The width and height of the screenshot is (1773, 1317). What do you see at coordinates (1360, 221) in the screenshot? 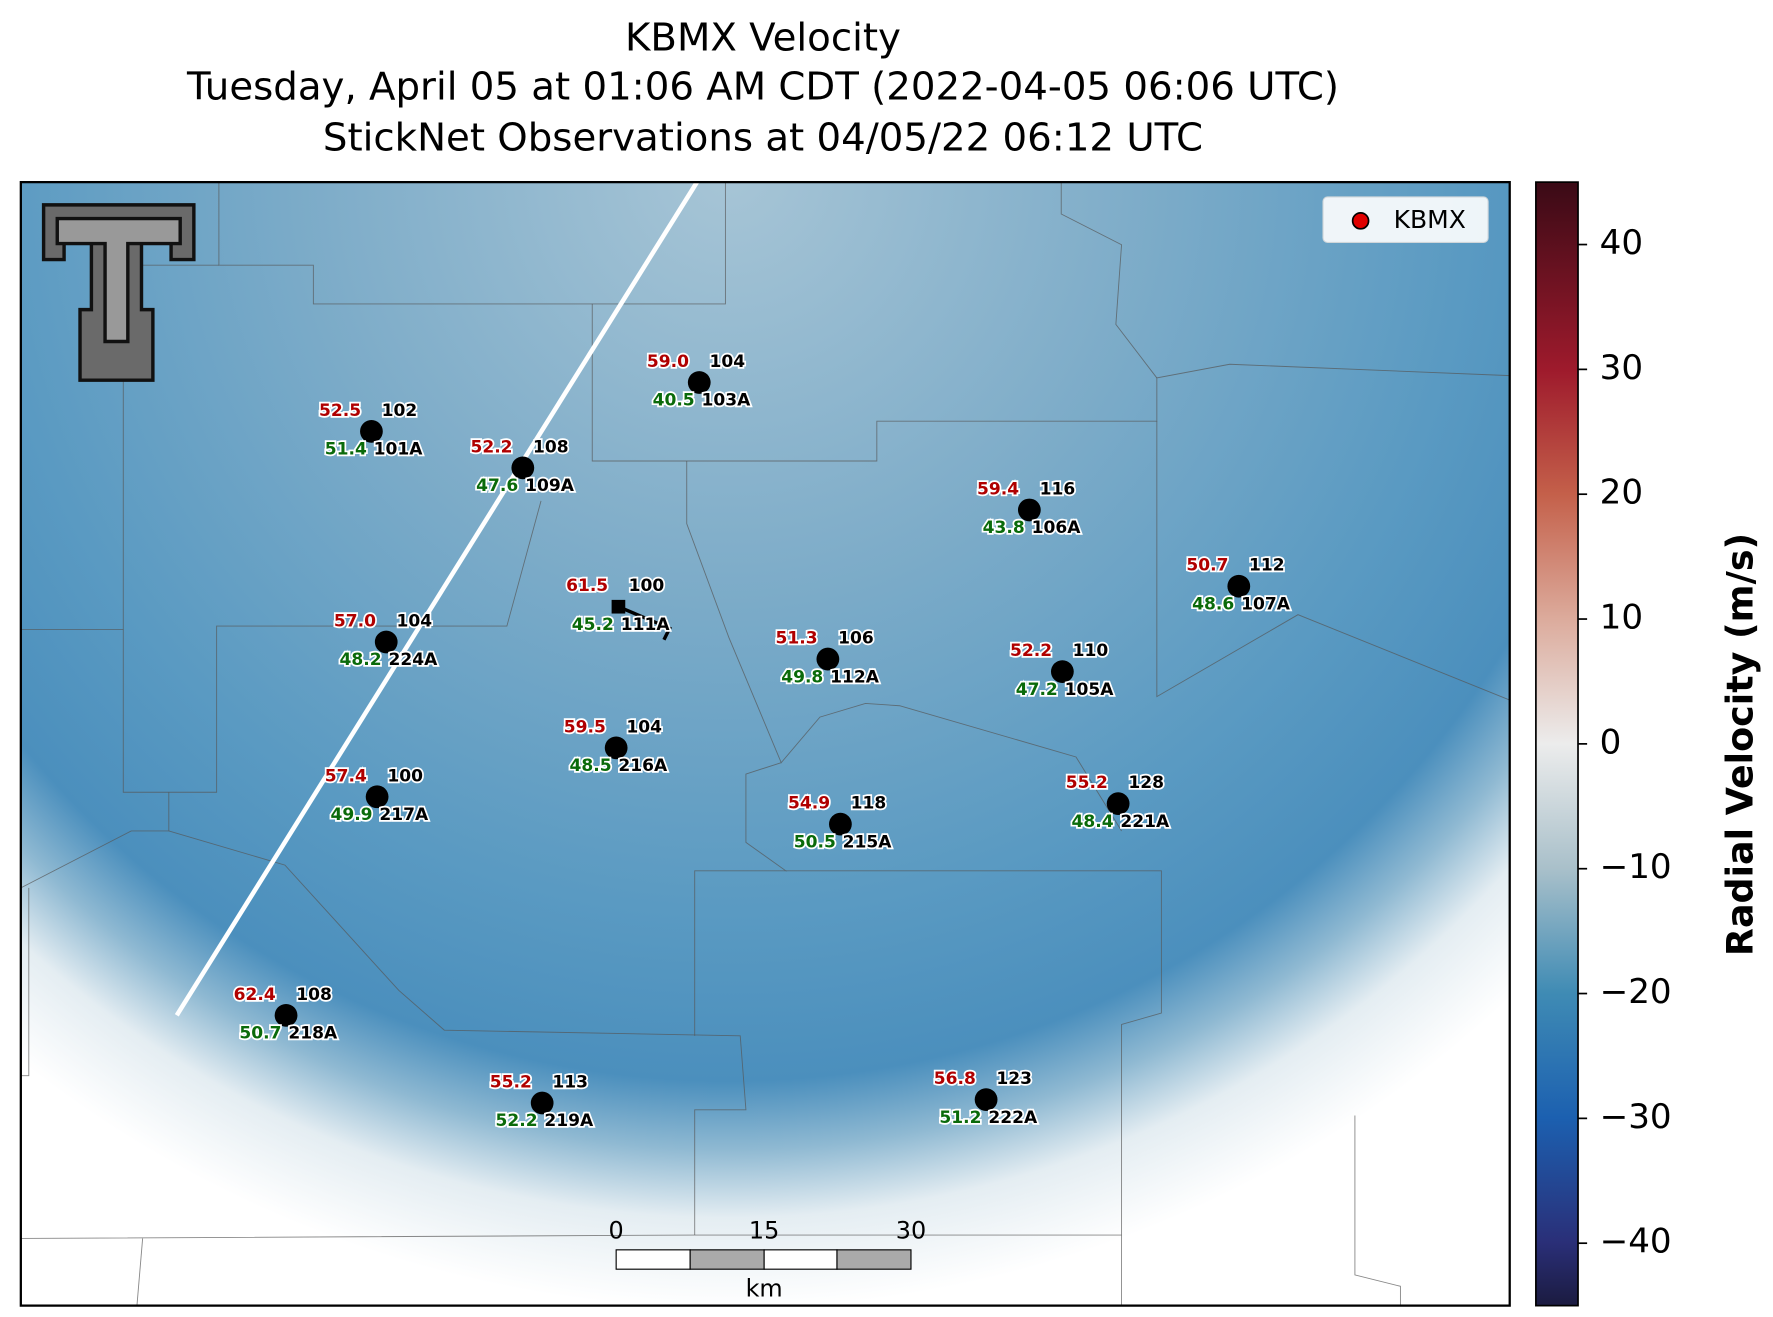
I see `legend-marker` at bounding box center [1360, 221].